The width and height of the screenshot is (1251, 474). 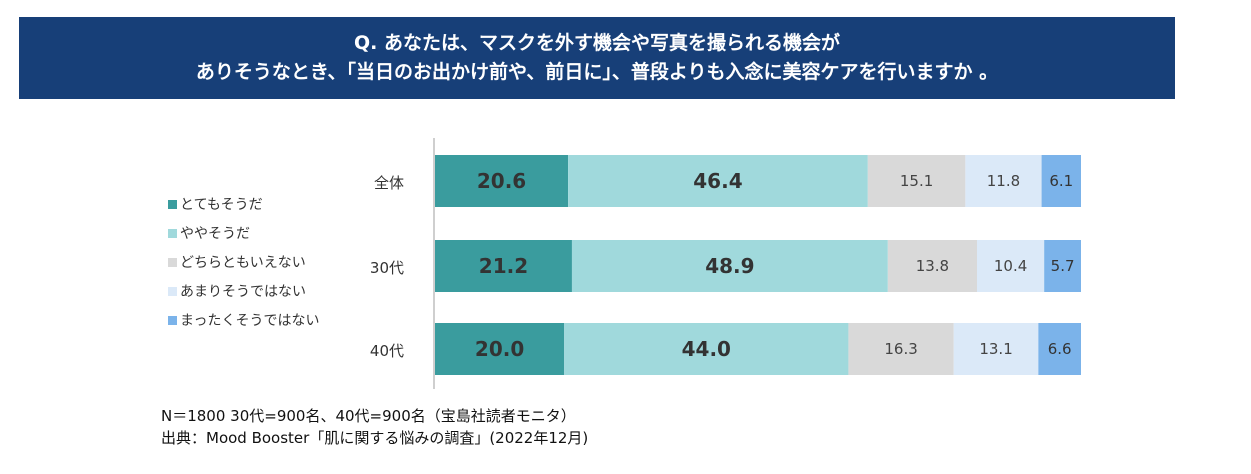 I want to click on bar-label-1-5: 6.1, so click(x=1061, y=181).